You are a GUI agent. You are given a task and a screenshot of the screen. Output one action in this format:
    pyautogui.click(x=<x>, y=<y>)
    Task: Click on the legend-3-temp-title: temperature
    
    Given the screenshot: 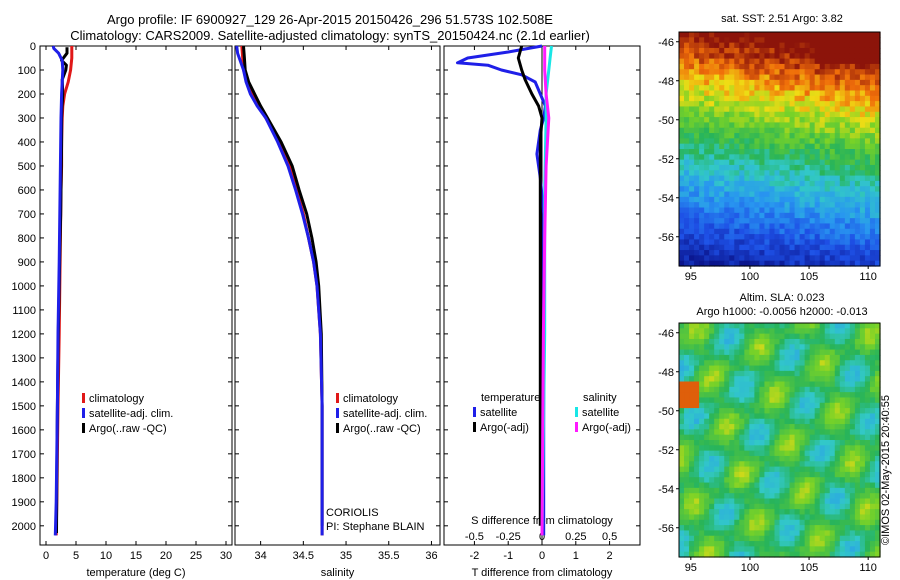 What is the action you would take?
    pyautogui.click(x=510, y=398)
    